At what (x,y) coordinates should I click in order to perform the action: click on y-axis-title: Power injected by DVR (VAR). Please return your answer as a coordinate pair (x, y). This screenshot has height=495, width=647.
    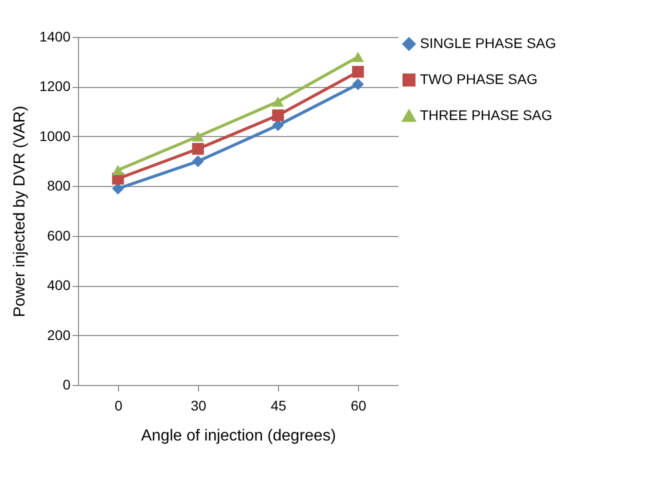
    Looking at the image, I should click on (19, 212).